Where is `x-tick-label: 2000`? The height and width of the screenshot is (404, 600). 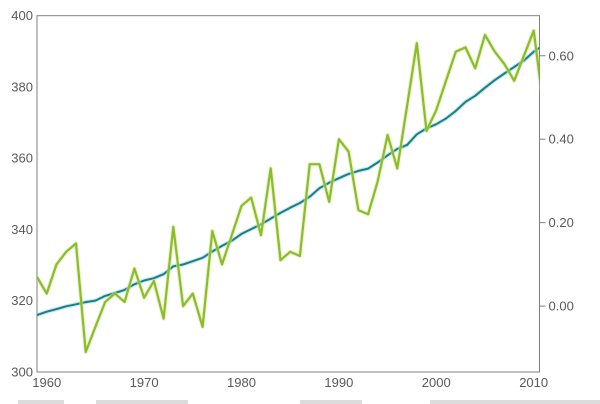
x-tick-label: 2000 is located at coordinates (436, 382).